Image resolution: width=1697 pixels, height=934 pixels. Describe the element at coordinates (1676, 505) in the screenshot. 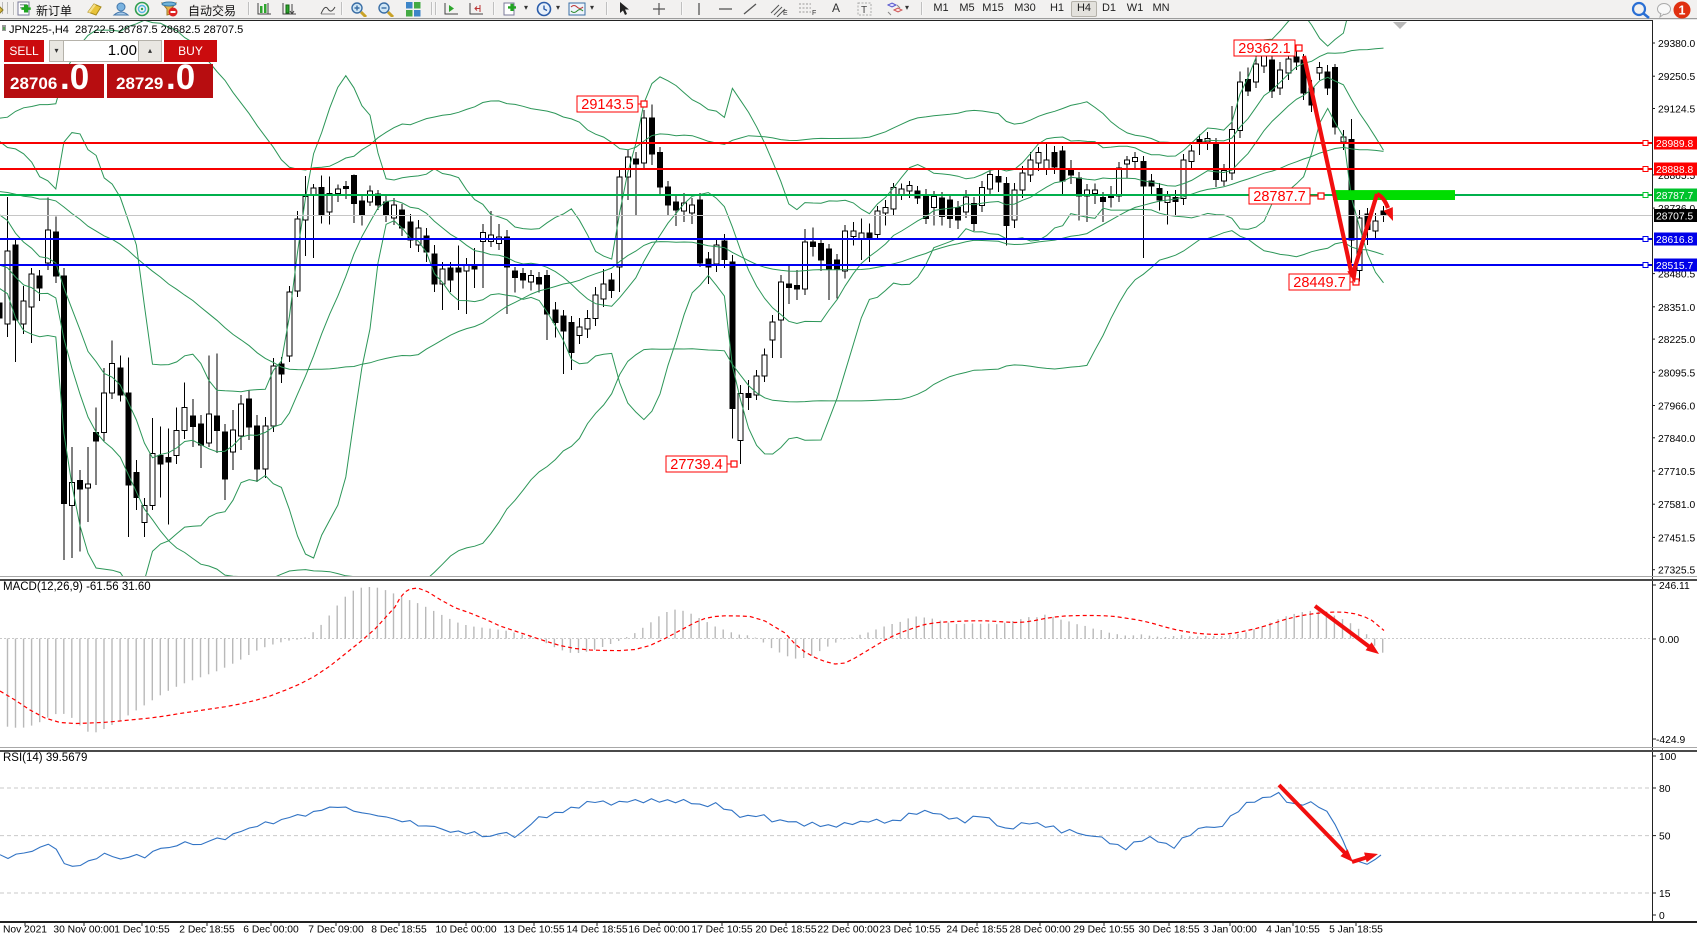

I see `svg-text: 27581.0` at that location.